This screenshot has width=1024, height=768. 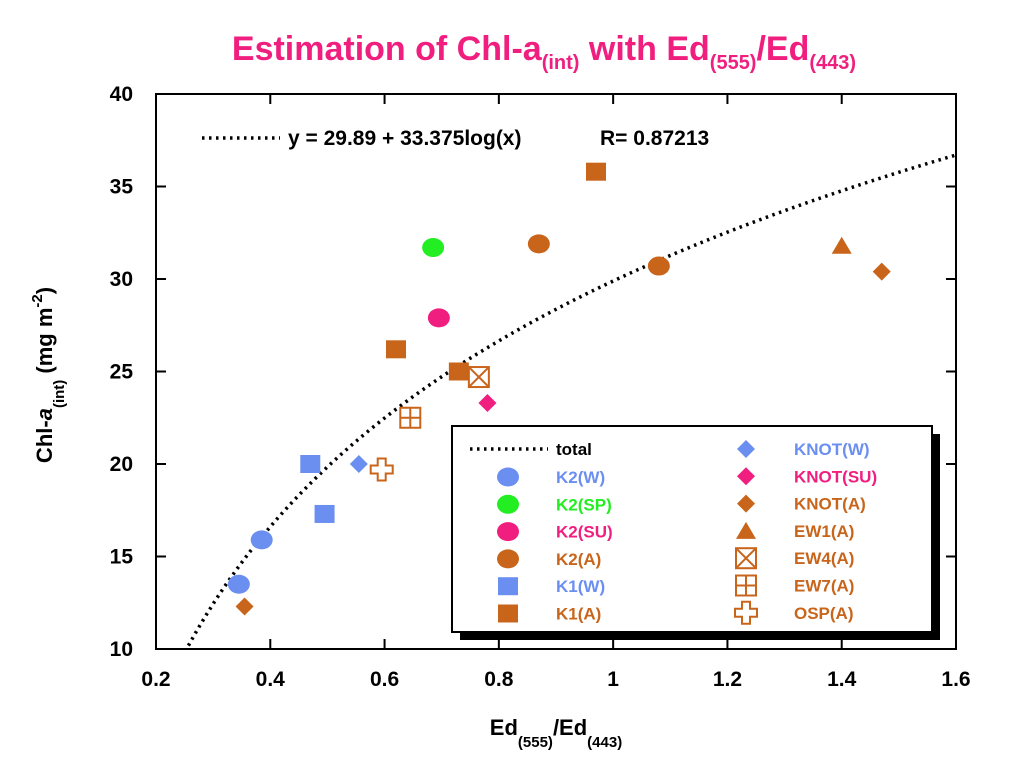 What do you see at coordinates (122, 372) in the screenshot?
I see `y-tick-label: 25` at bounding box center [122, 372].